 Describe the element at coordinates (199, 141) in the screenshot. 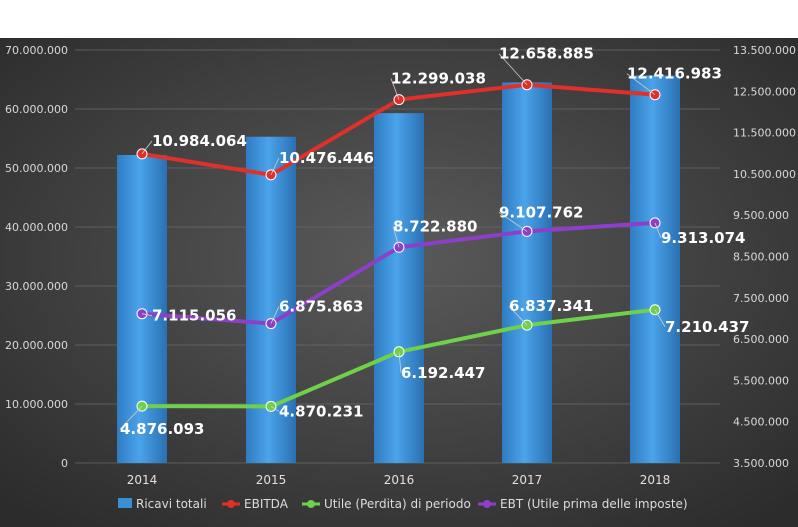

I see `data-label-0-0: 10.984.064` at that location.